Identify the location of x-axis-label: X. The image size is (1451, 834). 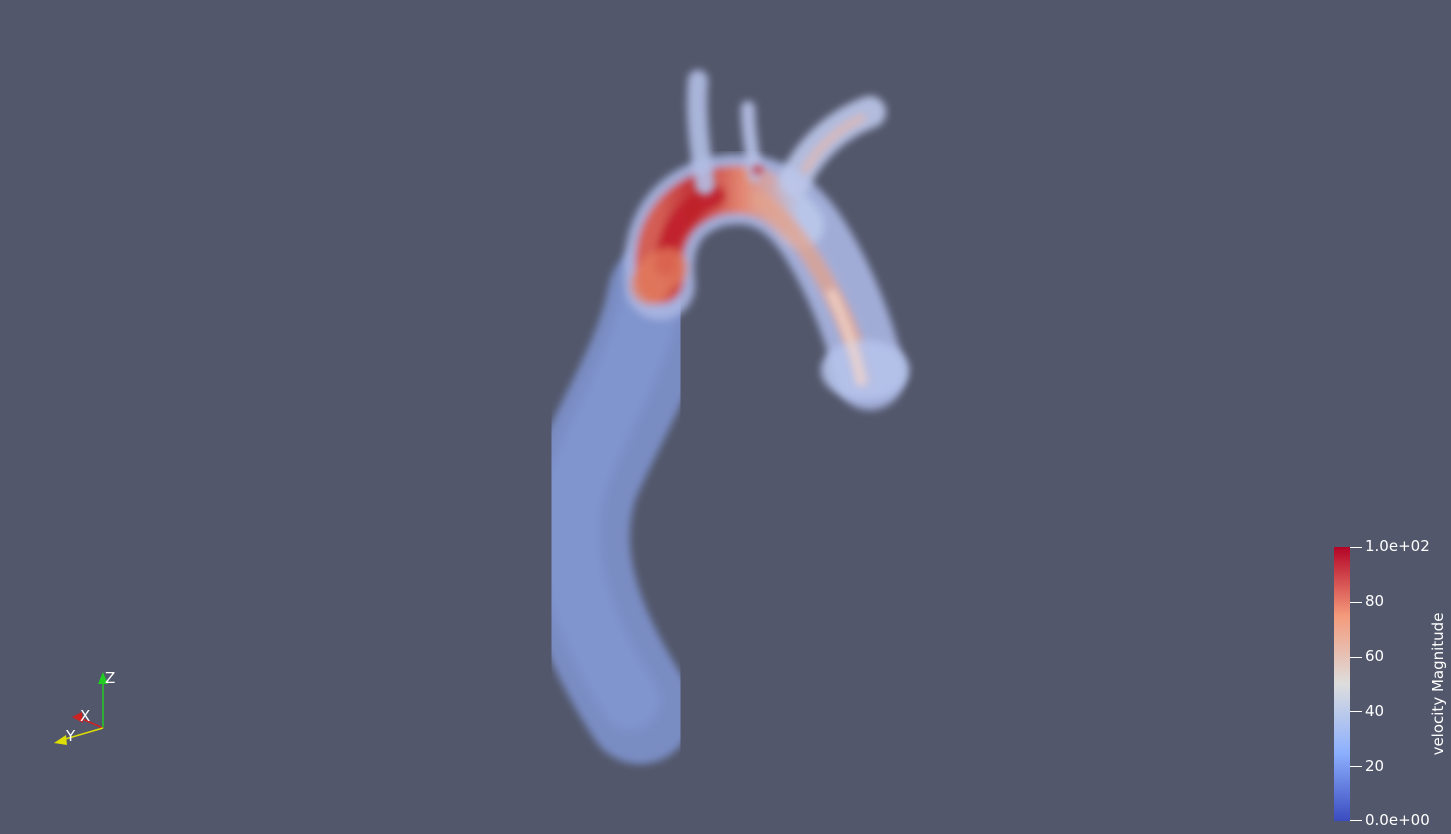
(85, 716).